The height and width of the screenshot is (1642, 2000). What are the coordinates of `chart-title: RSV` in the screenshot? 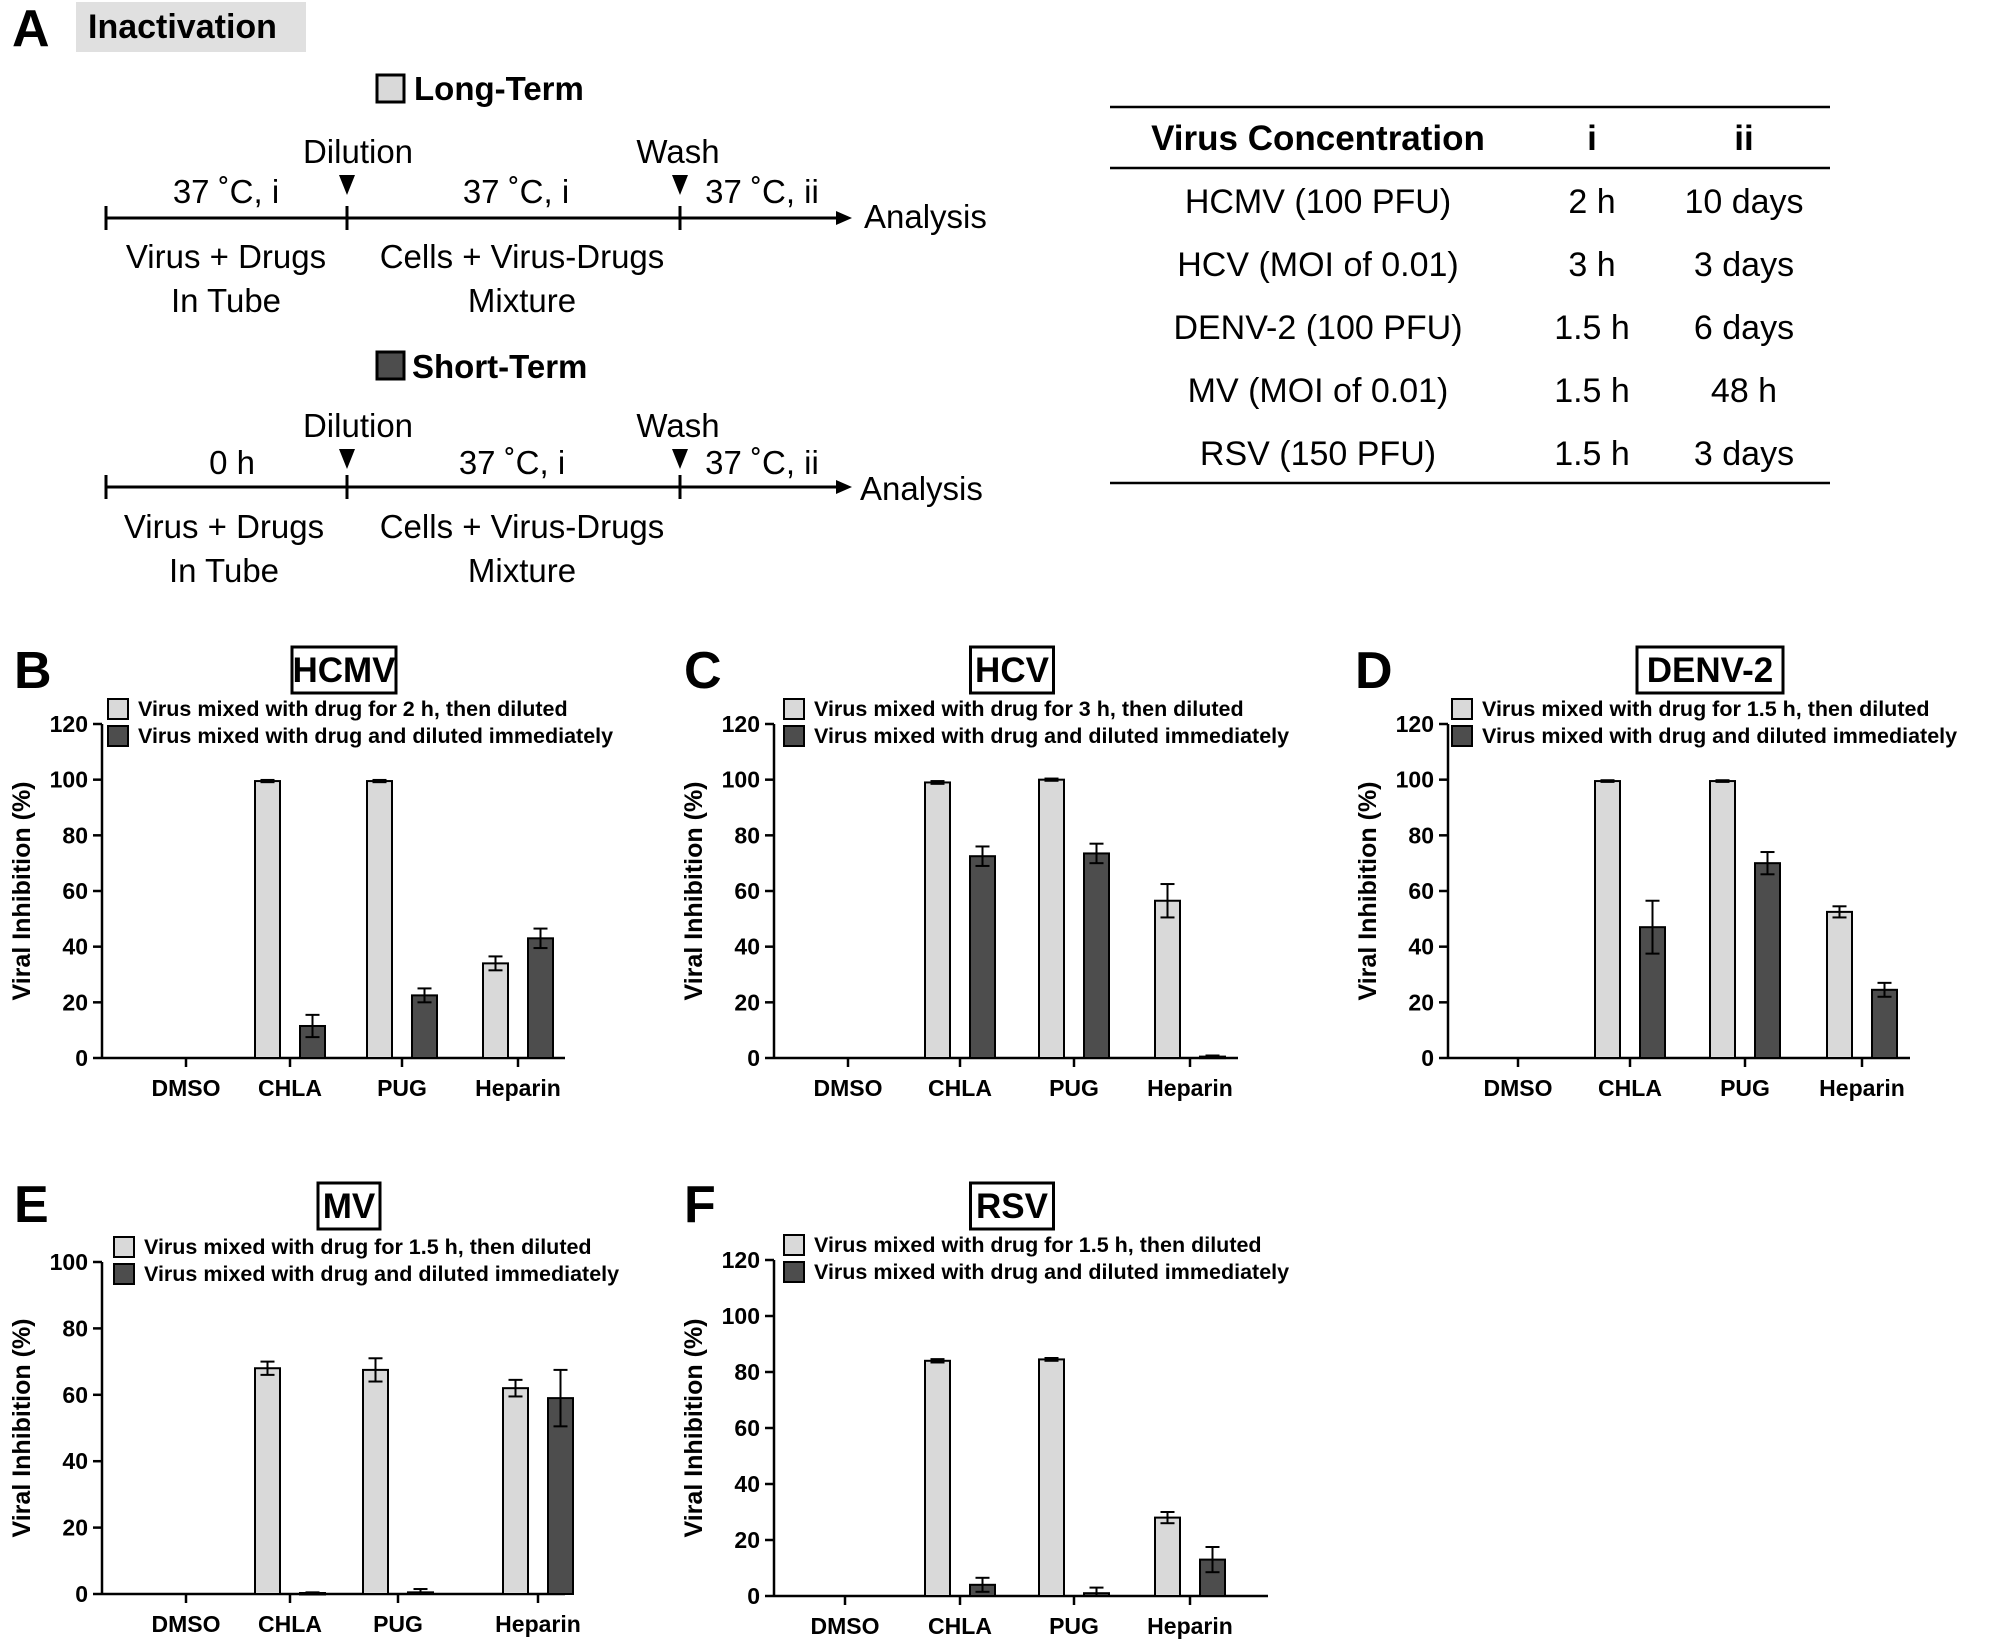 It's located at (1012, 1206).